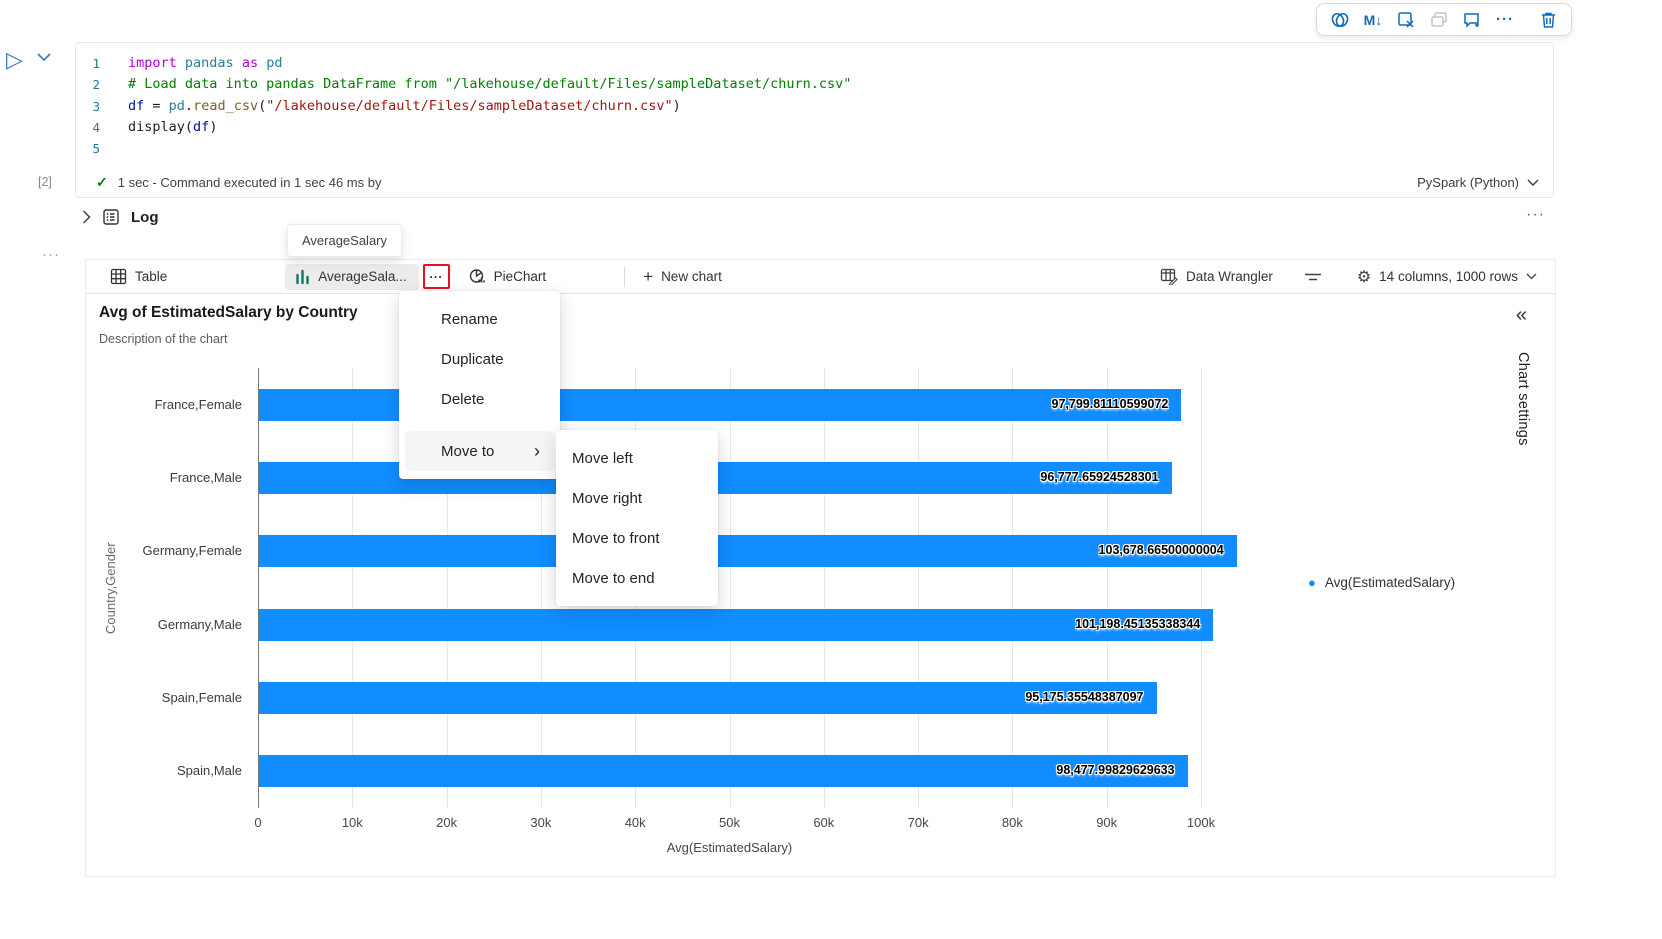 This screenshot has width=1662, height=939. I want to click on tab-pie-chart: PieChart, so click(507, 277).